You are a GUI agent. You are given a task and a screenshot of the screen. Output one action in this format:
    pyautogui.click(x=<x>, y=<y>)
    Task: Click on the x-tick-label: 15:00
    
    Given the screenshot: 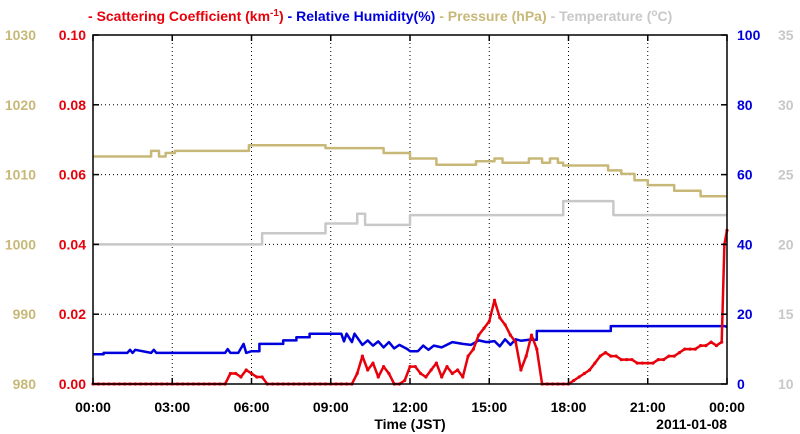 What is the action you would take?
    pyautogui.click(x=489, y=407)
    